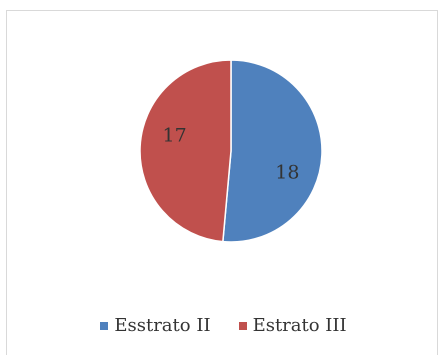 Image resolution: width=447 pixels, height=355 pixels. Describe the element at coordinates (223, 325) in the screenshot. I see `legend: Esstrato II Estrato III` at that location.